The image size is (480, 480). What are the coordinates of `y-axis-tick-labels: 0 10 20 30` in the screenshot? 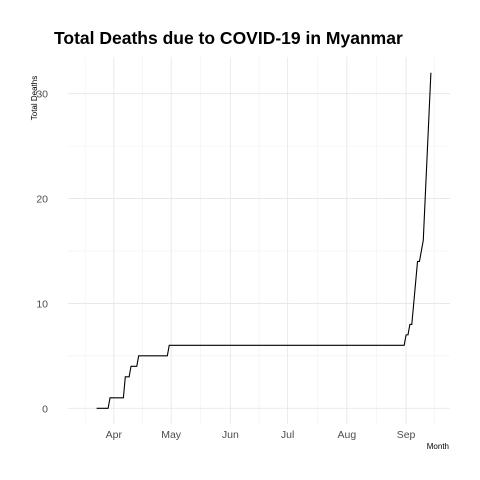 It's located at (42, 252).